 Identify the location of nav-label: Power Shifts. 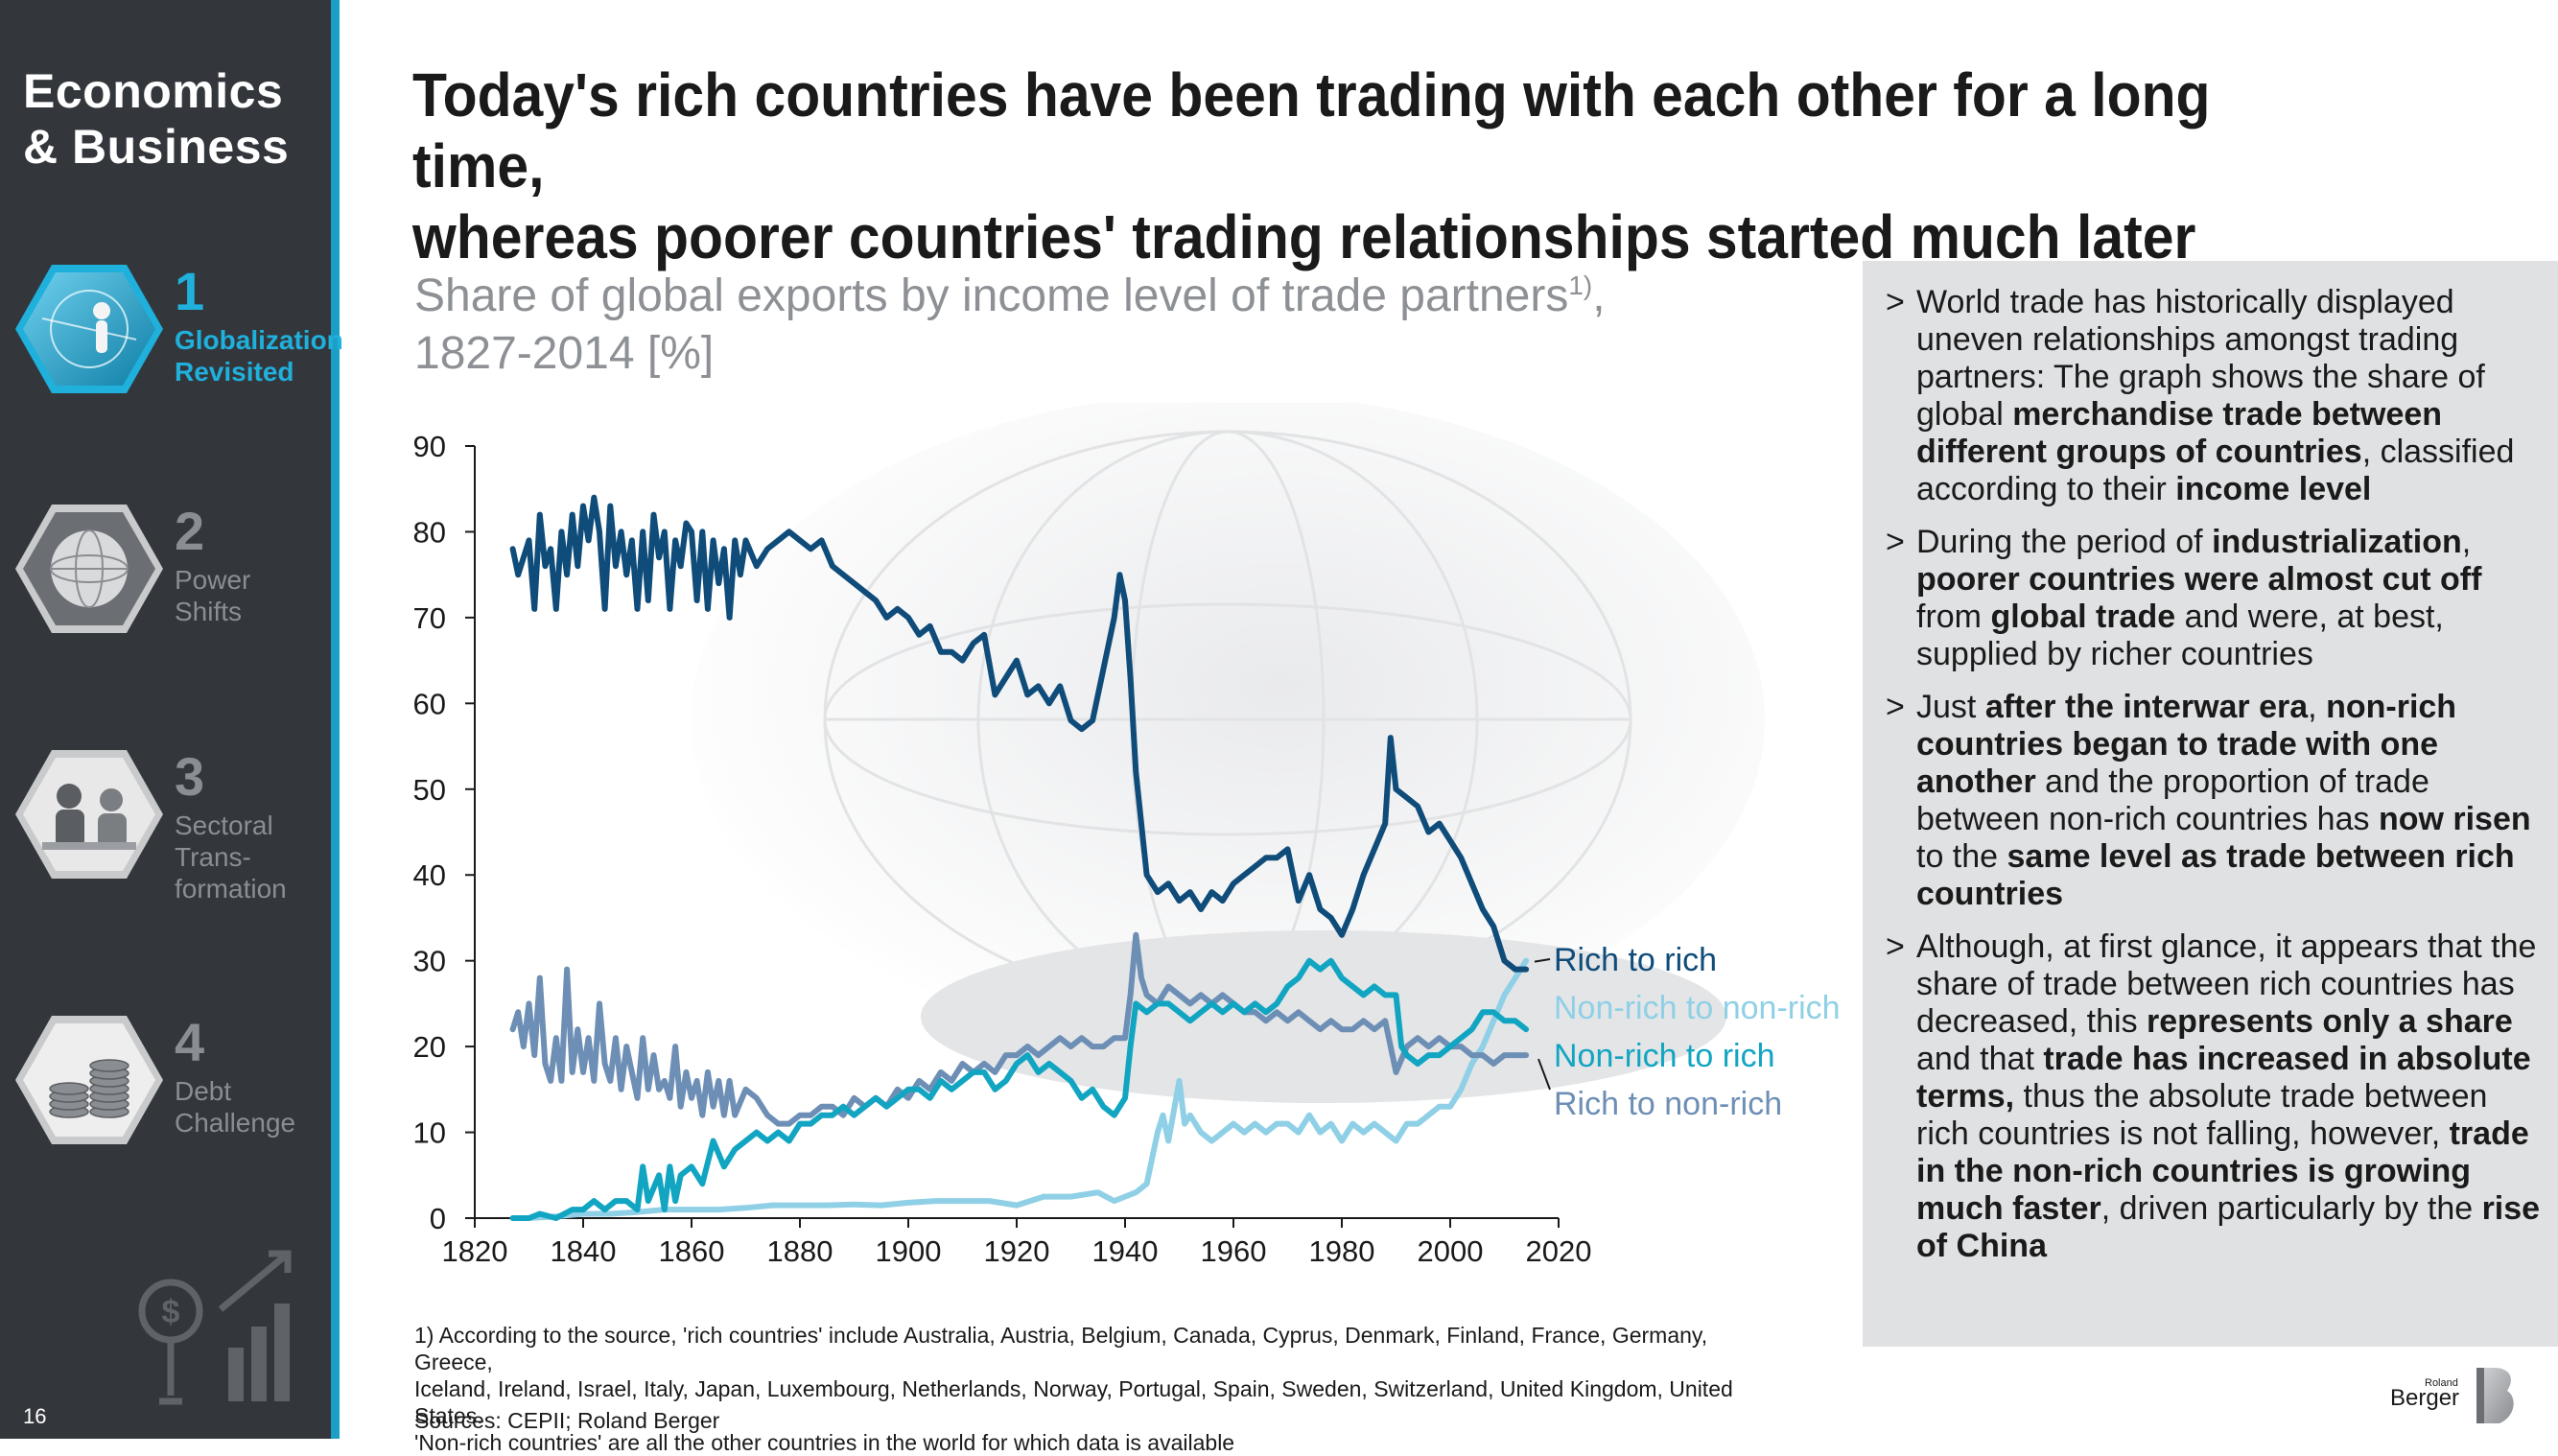
(212, 595).